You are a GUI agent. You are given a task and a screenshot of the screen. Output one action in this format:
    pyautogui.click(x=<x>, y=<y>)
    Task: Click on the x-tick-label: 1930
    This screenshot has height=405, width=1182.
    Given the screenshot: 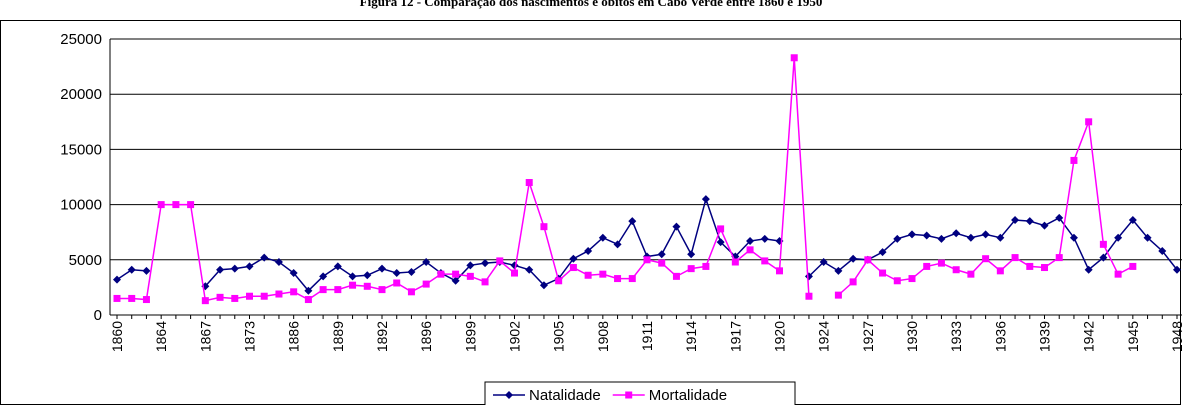 What is the action you would take?
    pyautogui.click(x=912, y=336)
    